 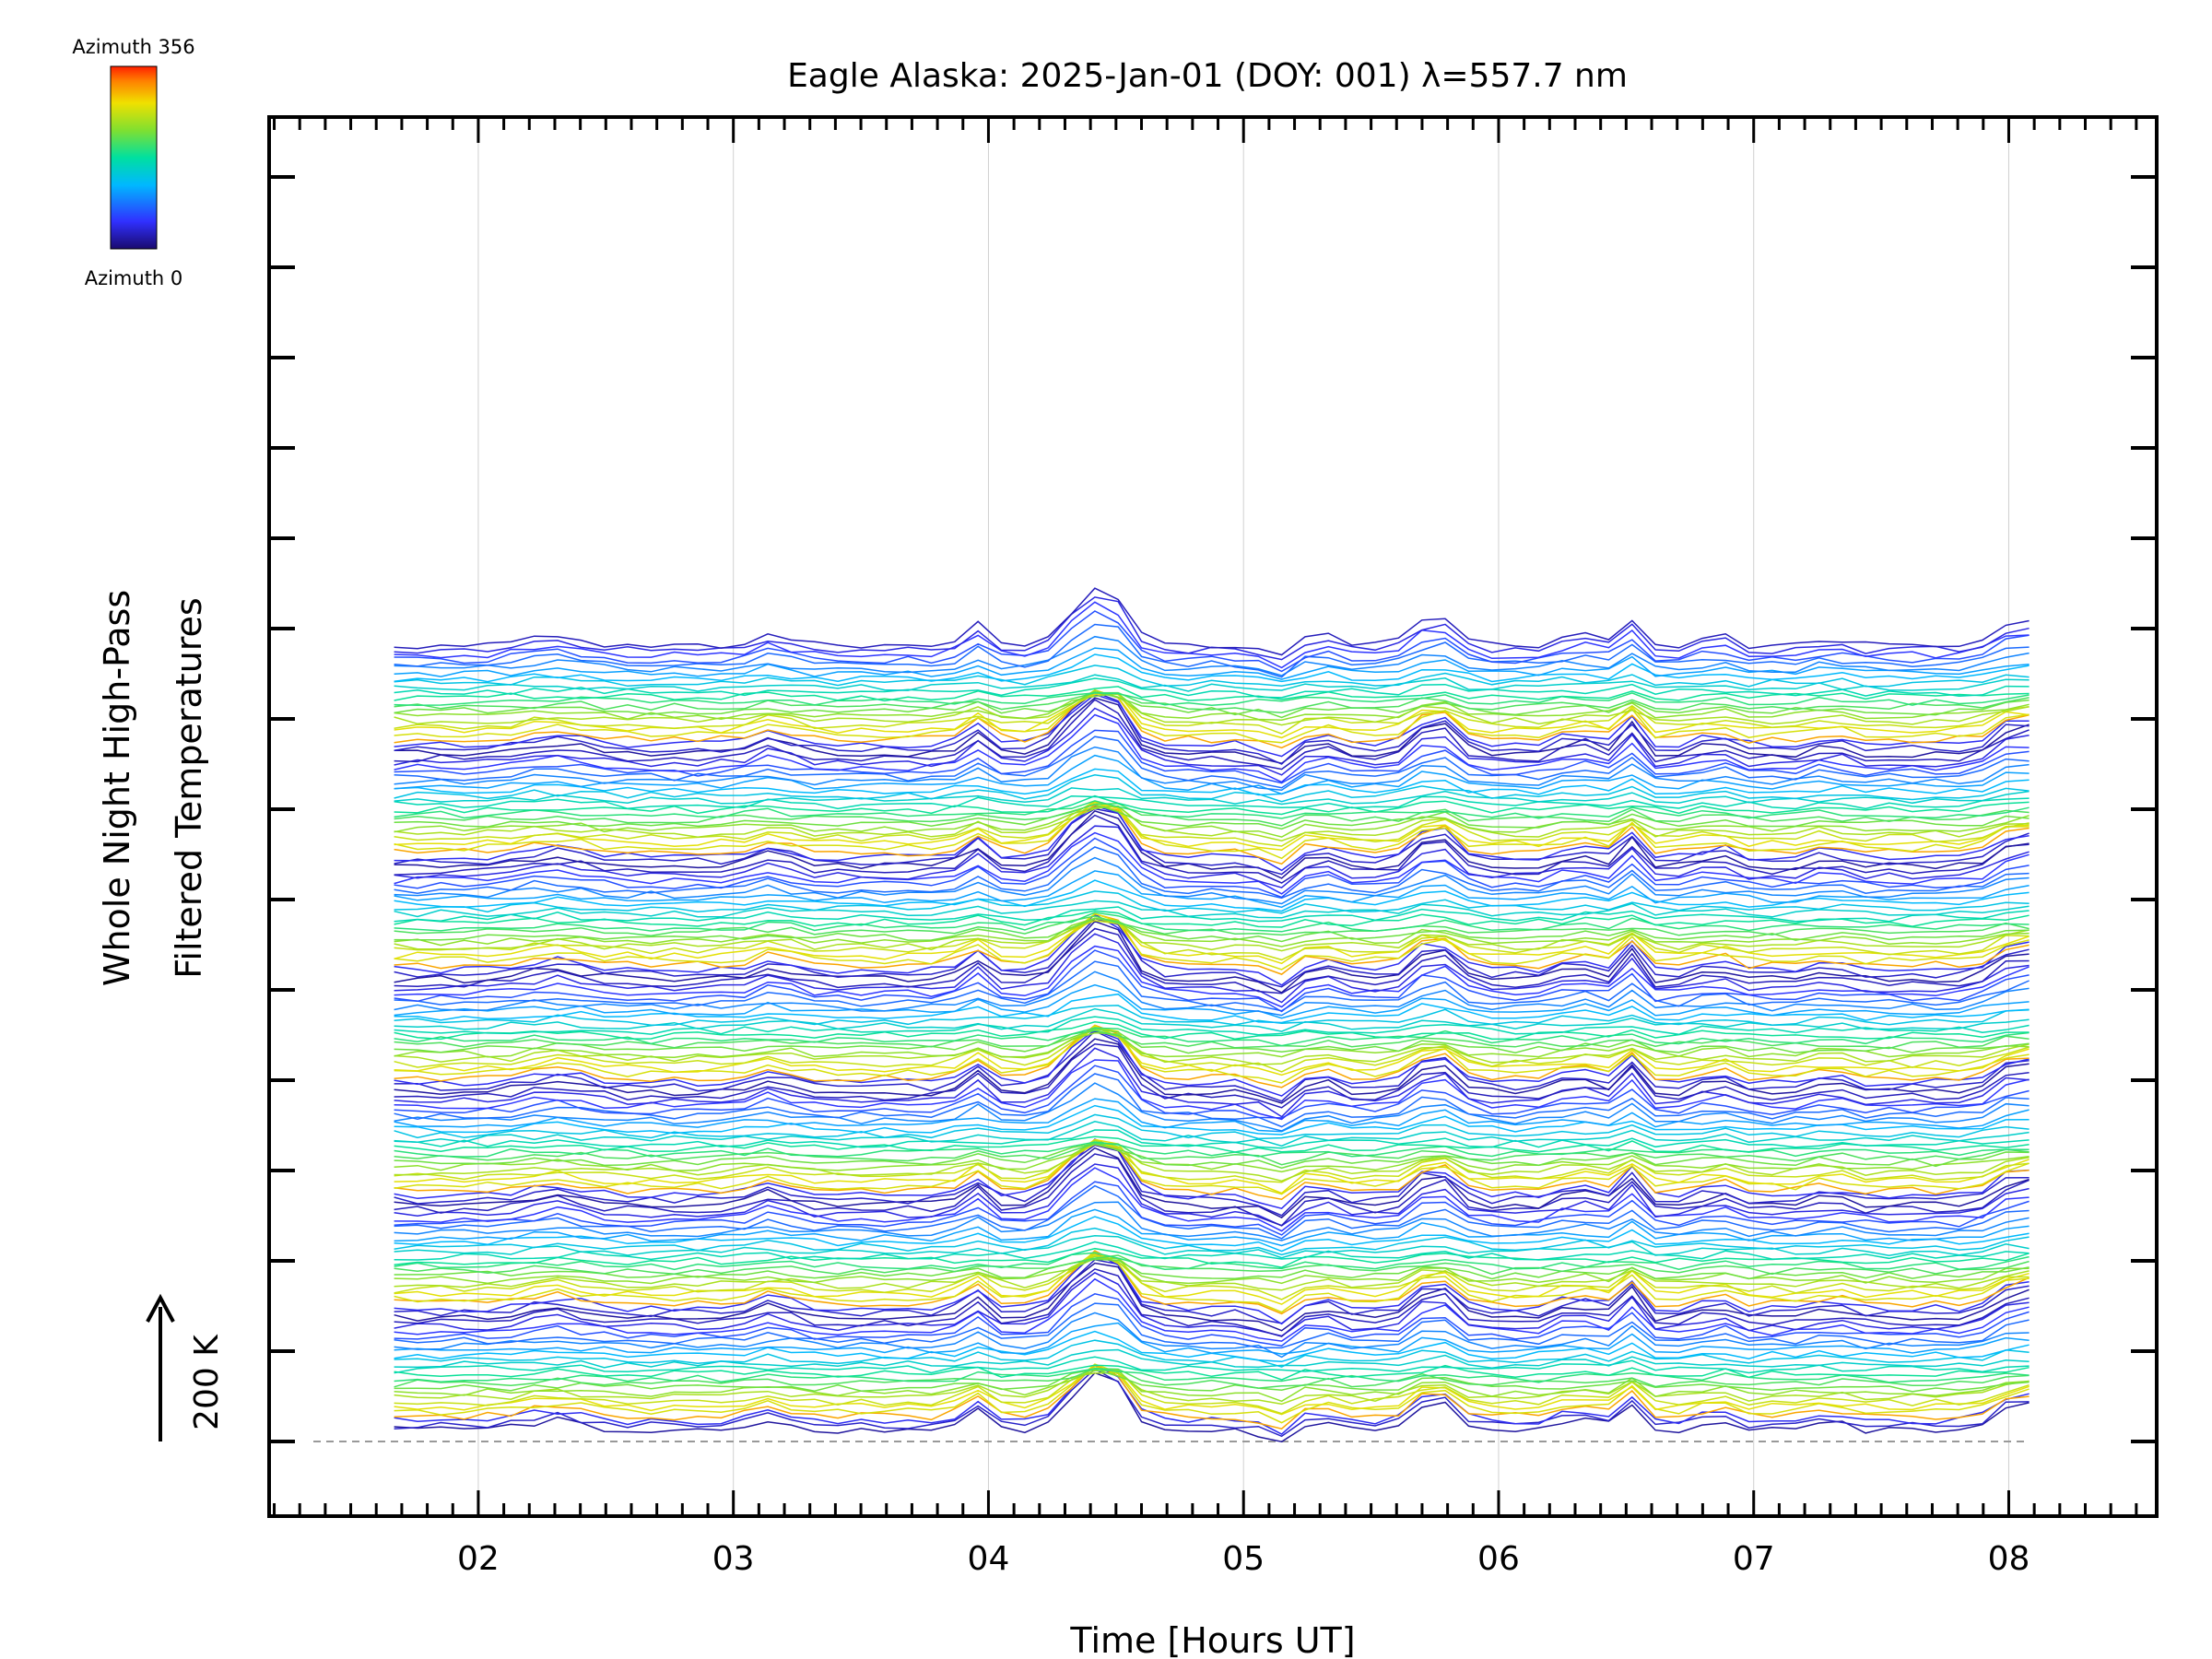 What do you see at coordinates (1498, 1559) in the screenshot?
I see `x-tick-label: 06` at bounding box center [1498, 1559].